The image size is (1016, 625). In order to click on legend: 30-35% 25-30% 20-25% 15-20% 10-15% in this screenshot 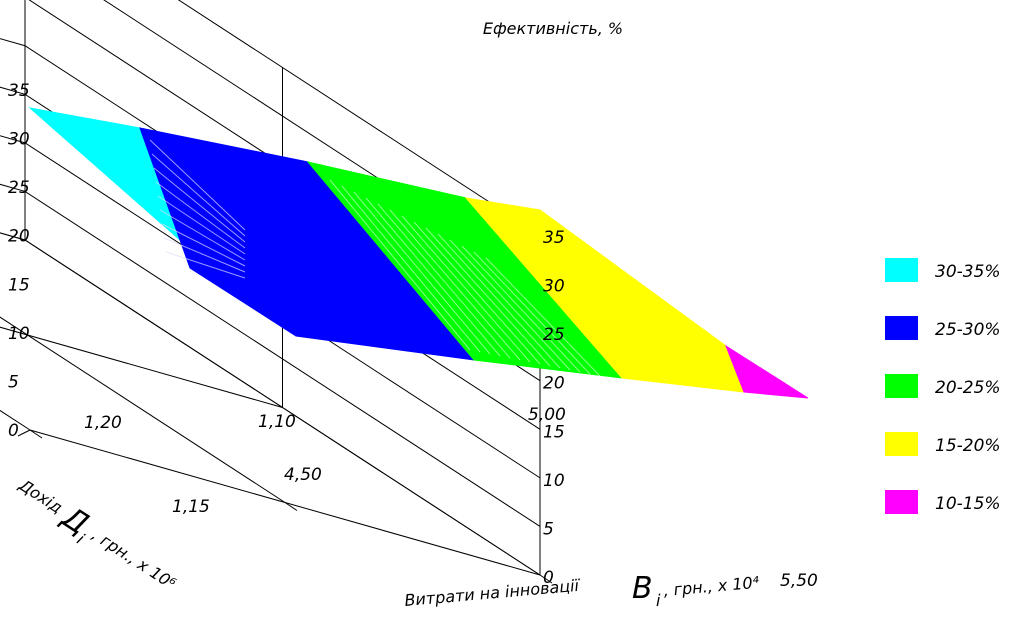, I will do `click(943, 386)`.